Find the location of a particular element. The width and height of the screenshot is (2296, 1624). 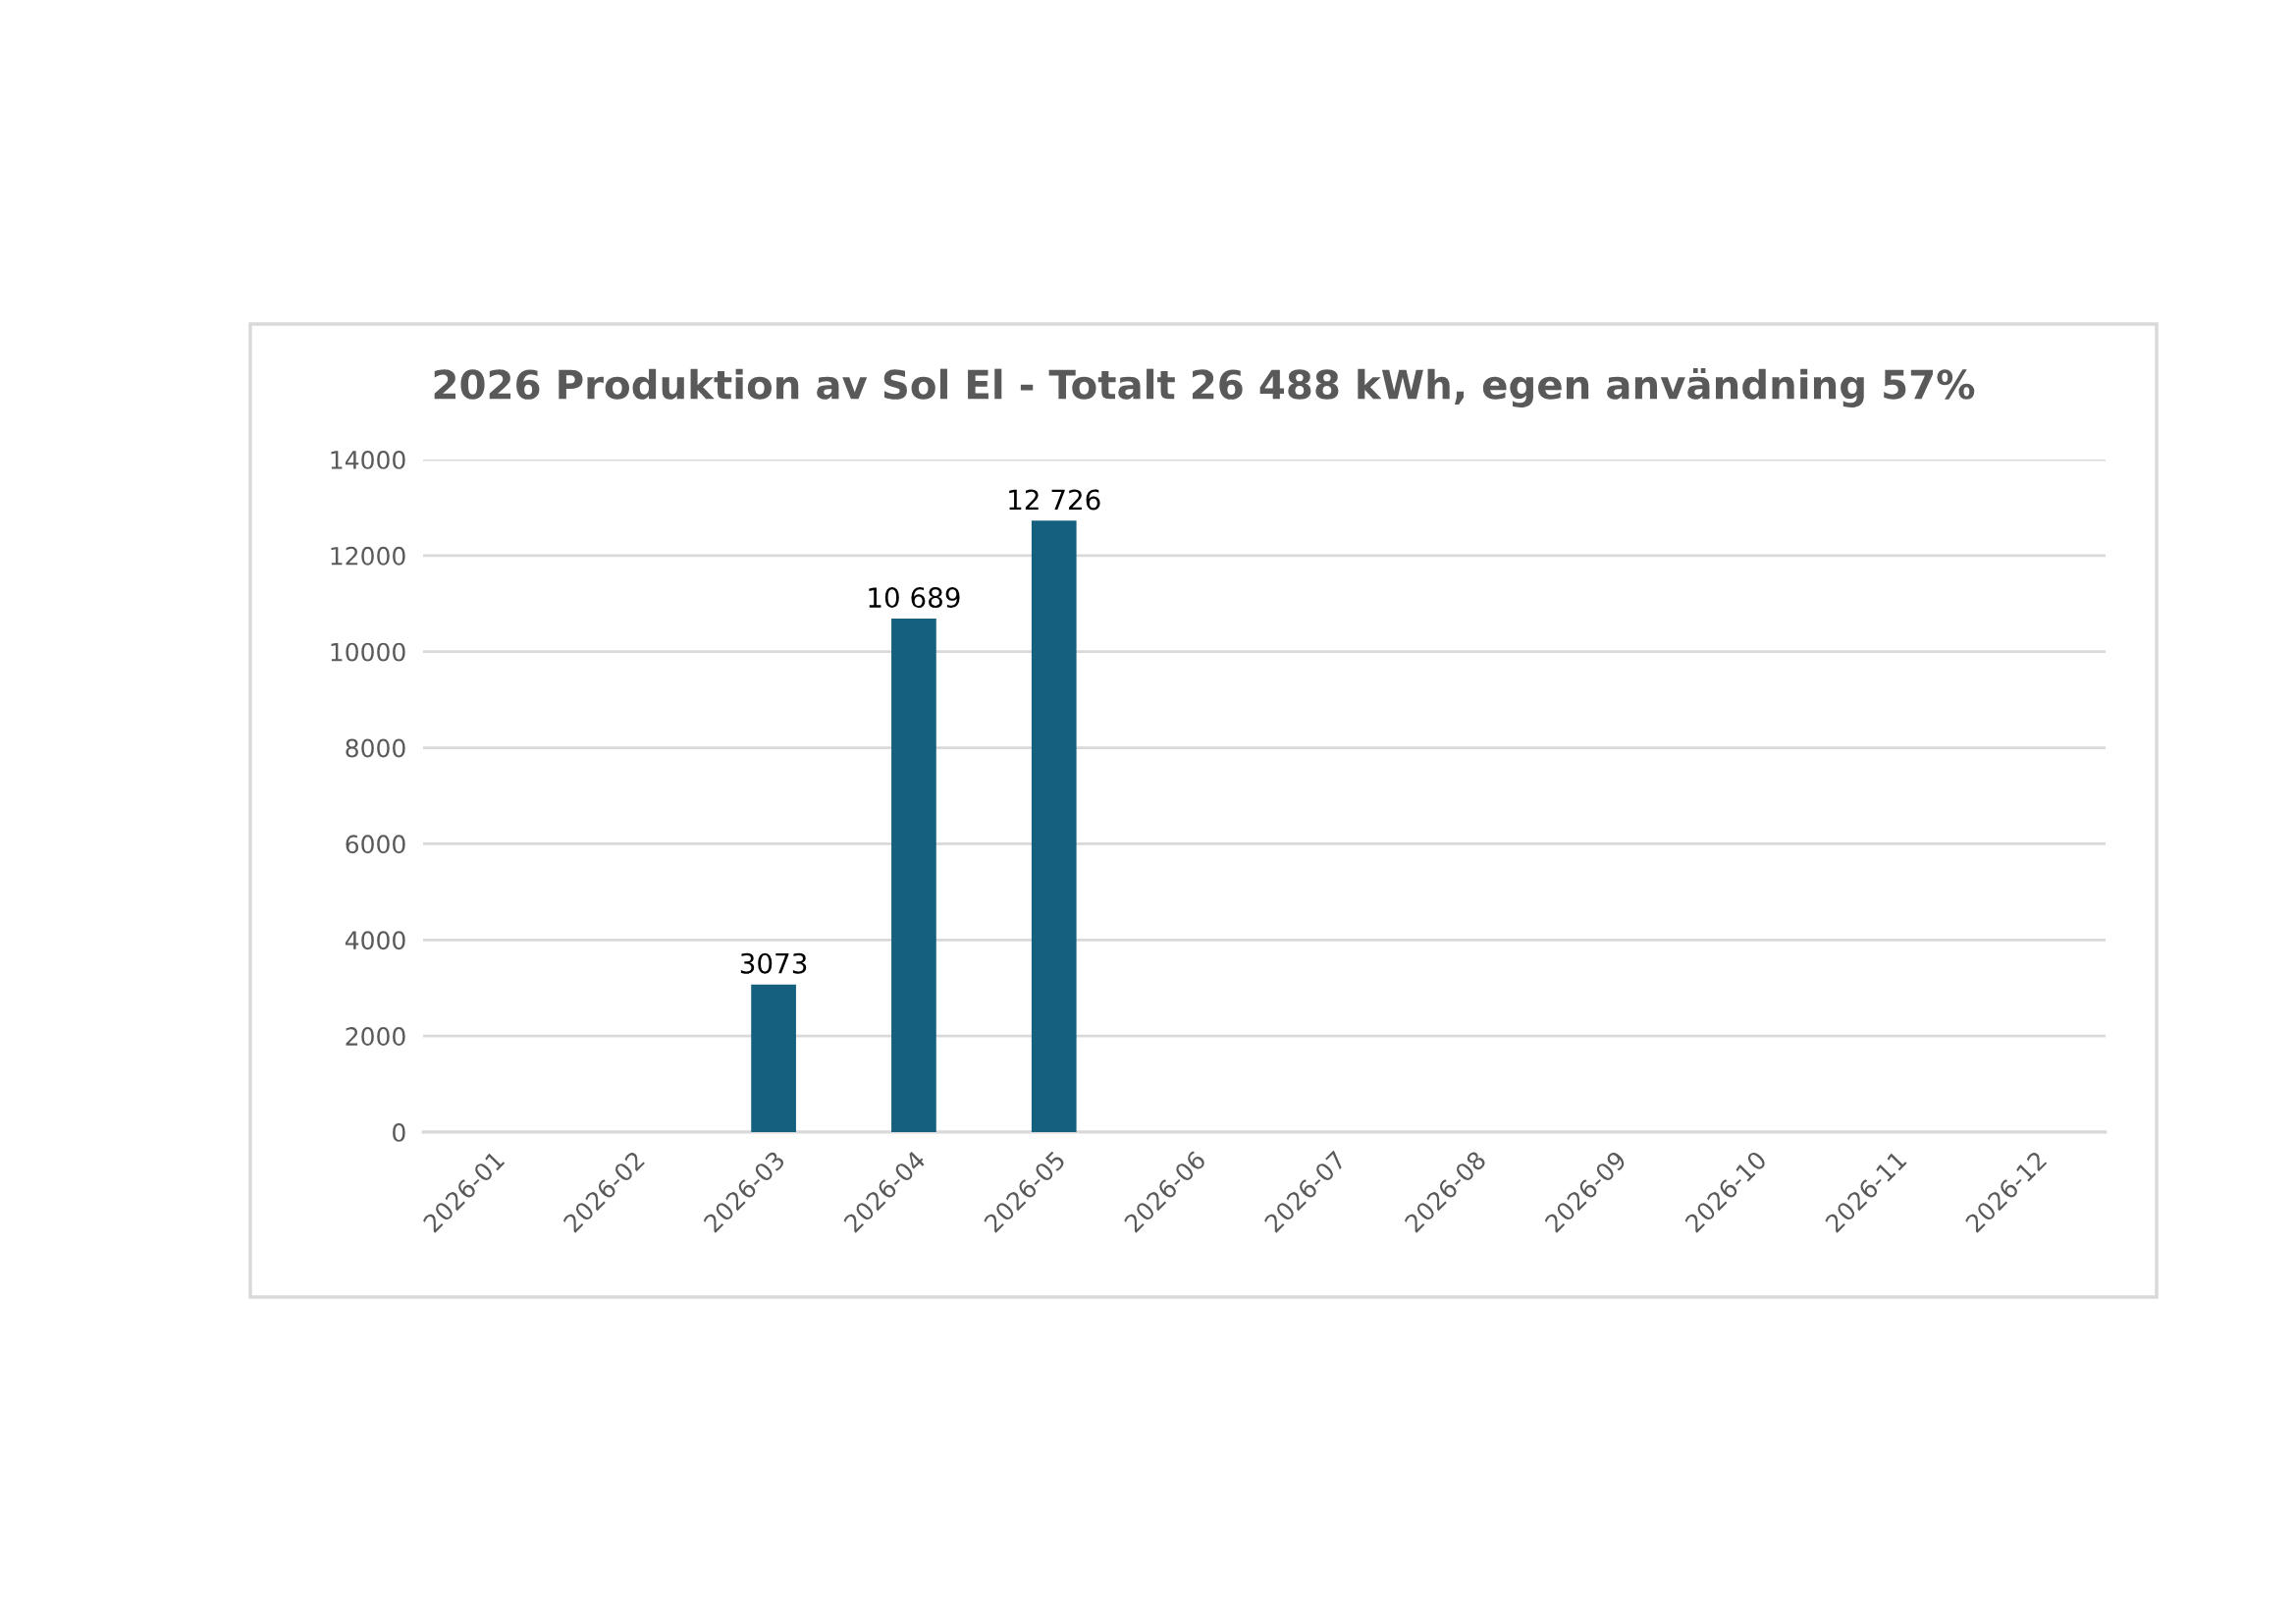

y-tick-label: 8000 is located at coordinates (375, 748).